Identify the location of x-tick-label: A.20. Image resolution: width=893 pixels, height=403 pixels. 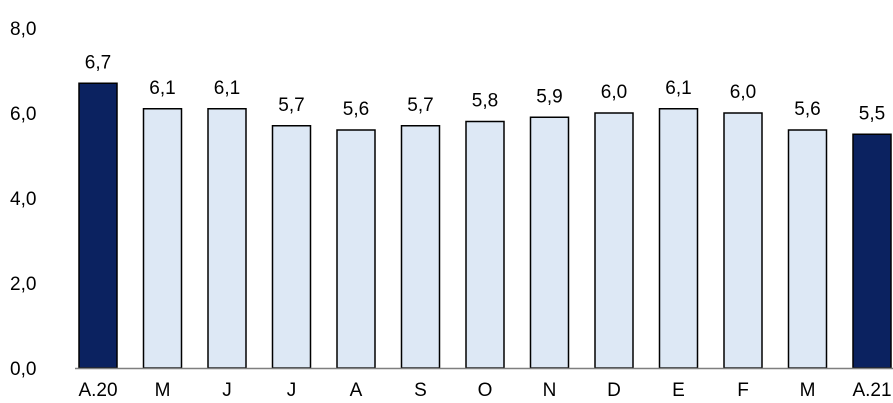
(97, 390).